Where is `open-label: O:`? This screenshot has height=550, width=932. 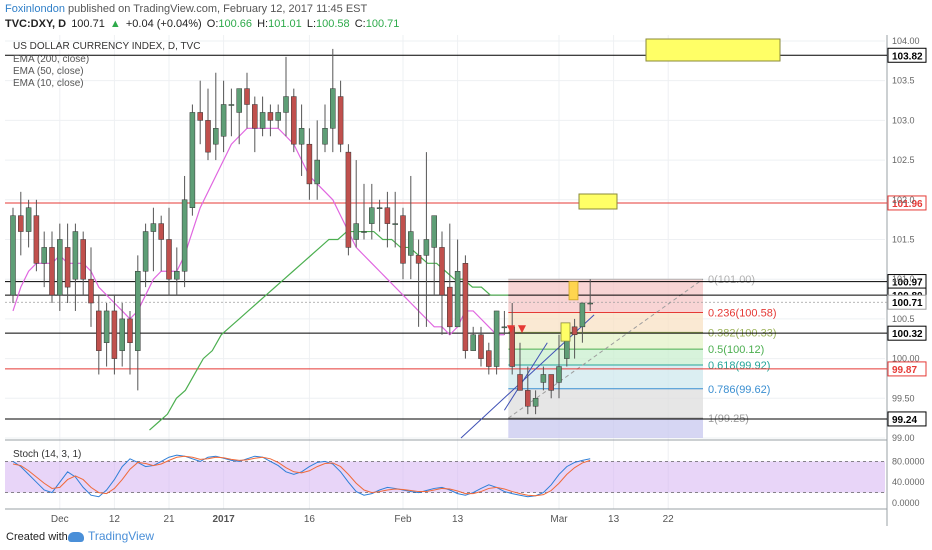
open-label: O: is located at coordinates (212, 24).